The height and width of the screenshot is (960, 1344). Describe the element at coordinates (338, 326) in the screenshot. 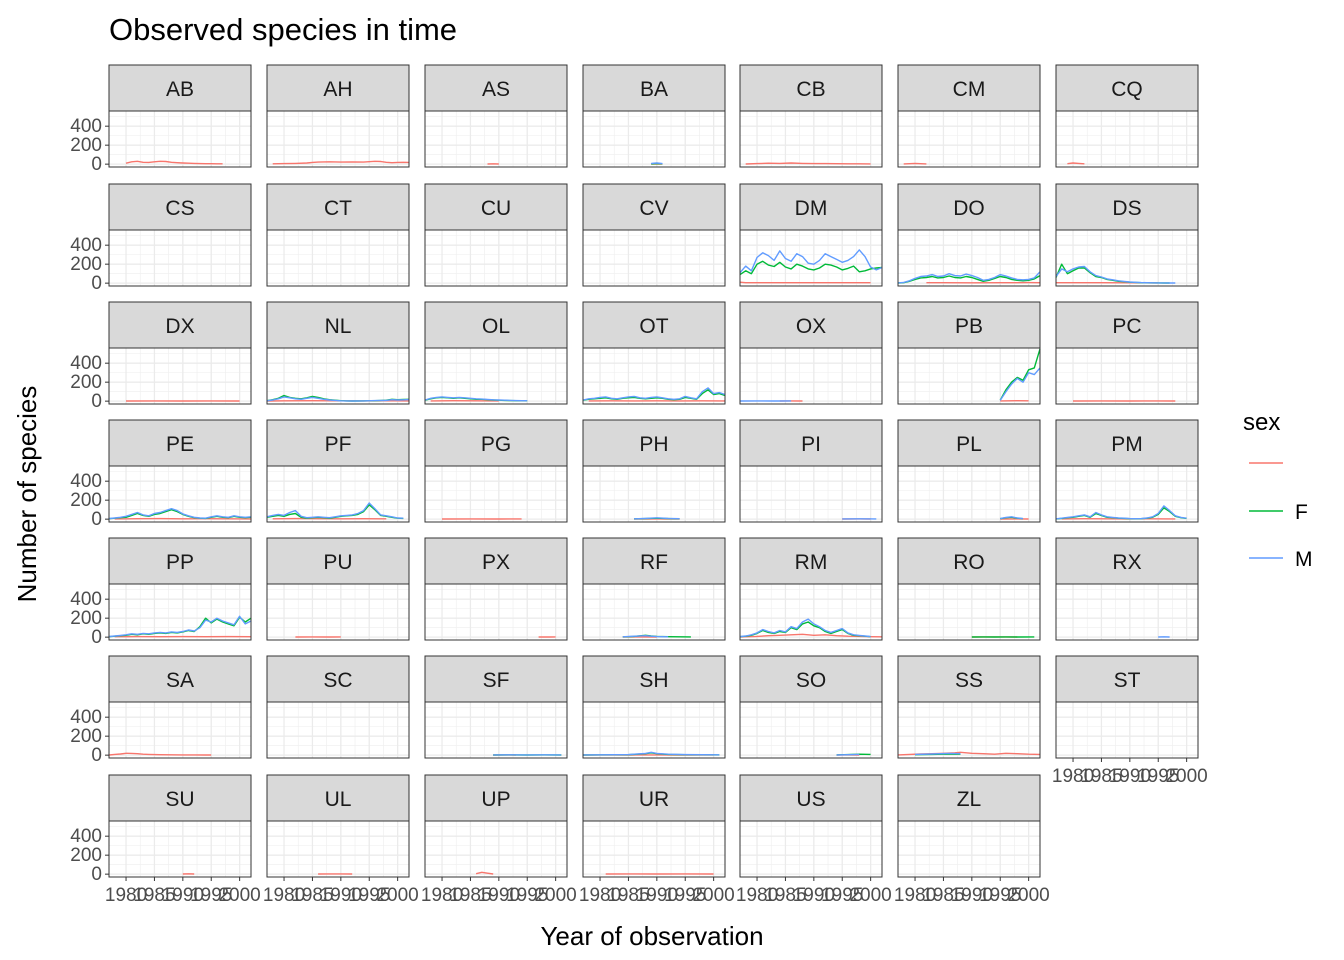

I see `facet-label: NL` at that location.